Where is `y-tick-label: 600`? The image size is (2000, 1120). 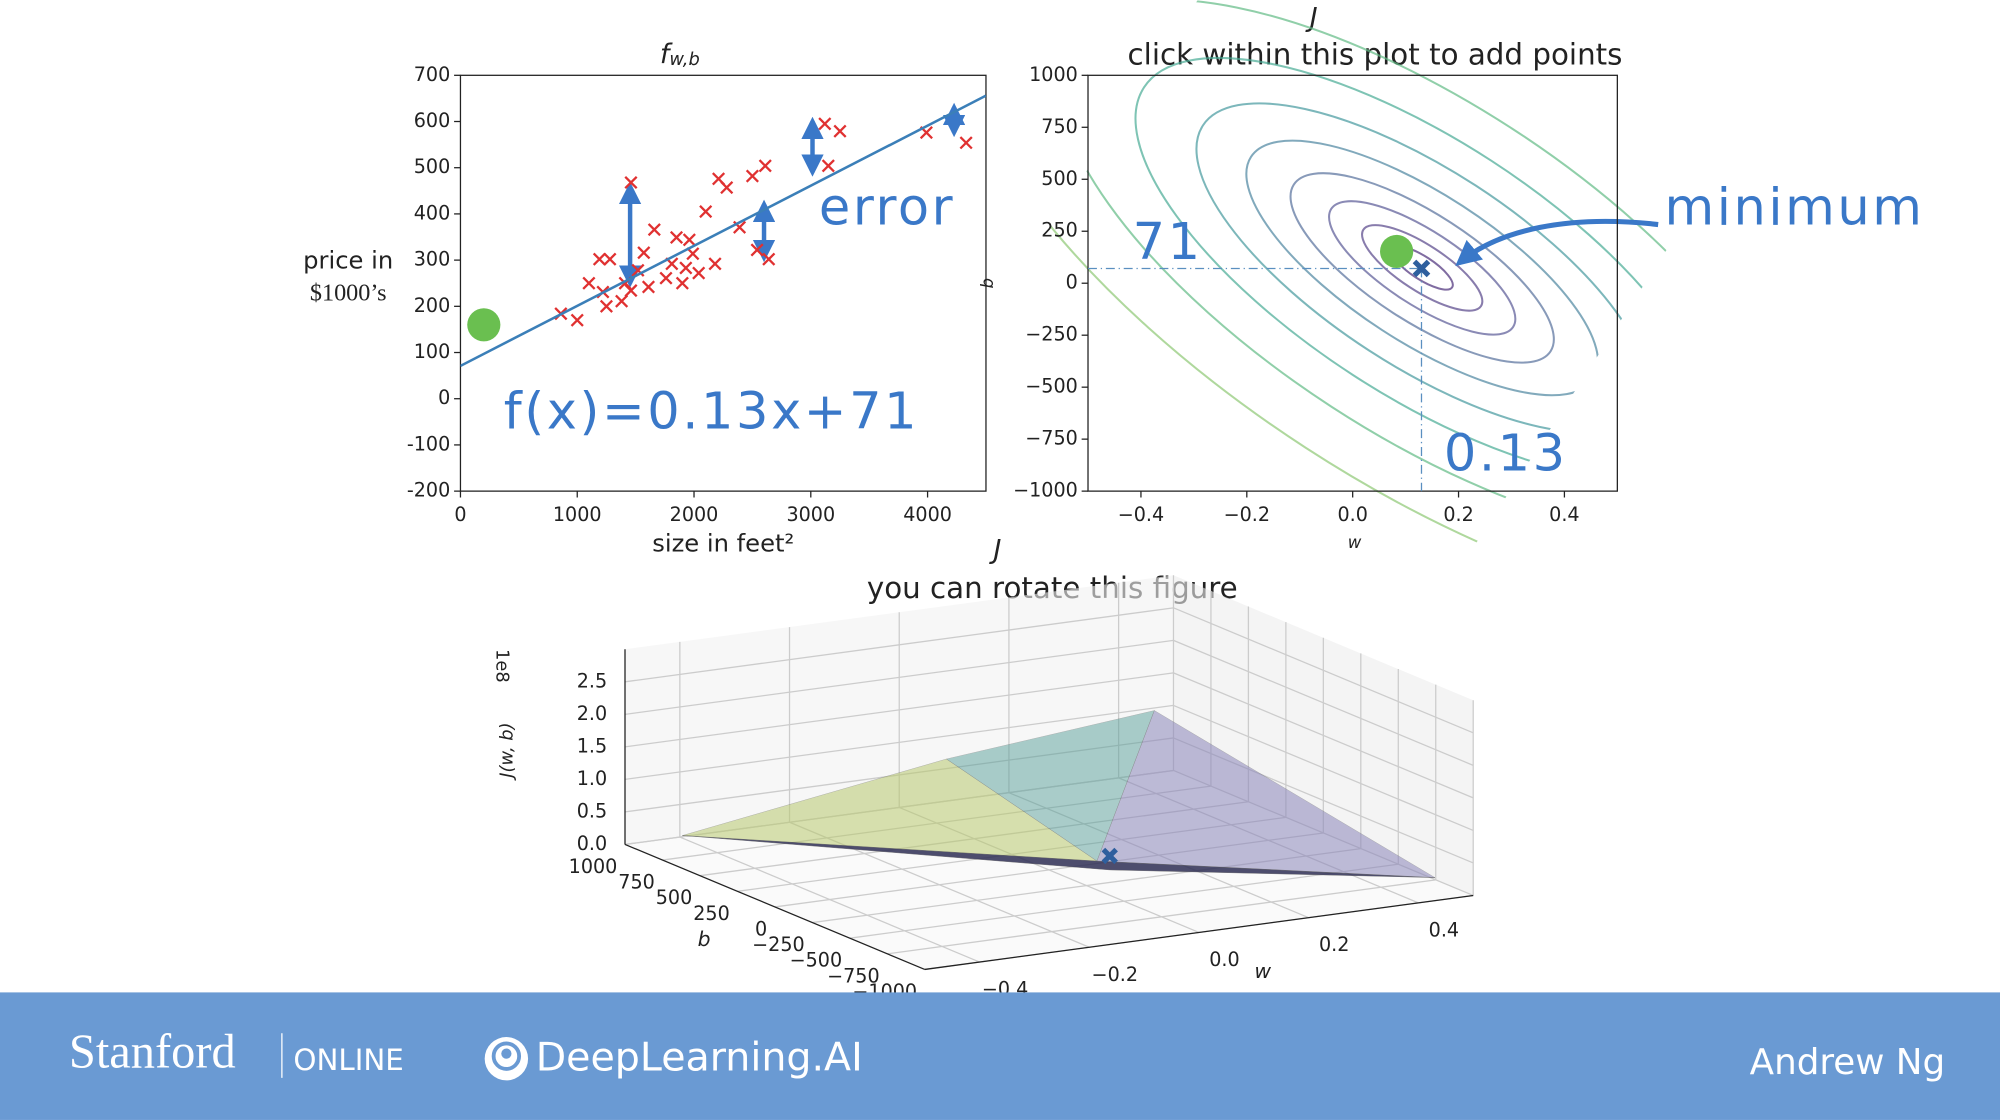
y-tick-label: 600 is located at coordinates (432, 120).